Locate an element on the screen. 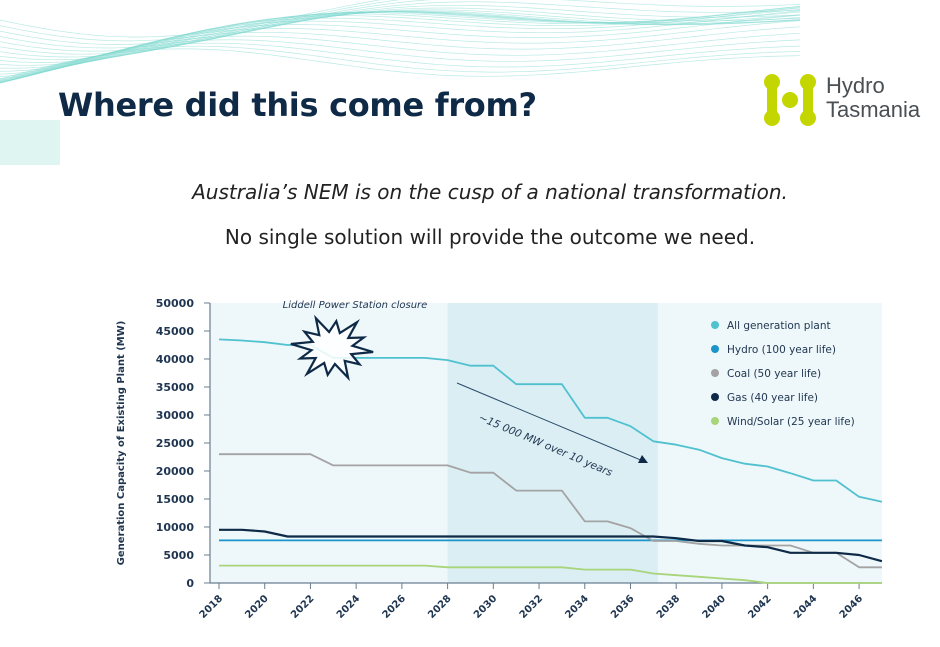  x-tick-label: 2024 is located at coordinates (348, 606).